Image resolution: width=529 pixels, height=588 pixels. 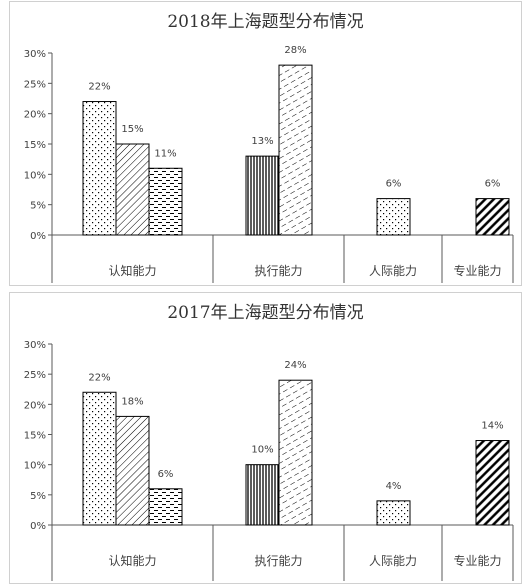 I want to click on data-label: 11%, so click(x=165, y=153).